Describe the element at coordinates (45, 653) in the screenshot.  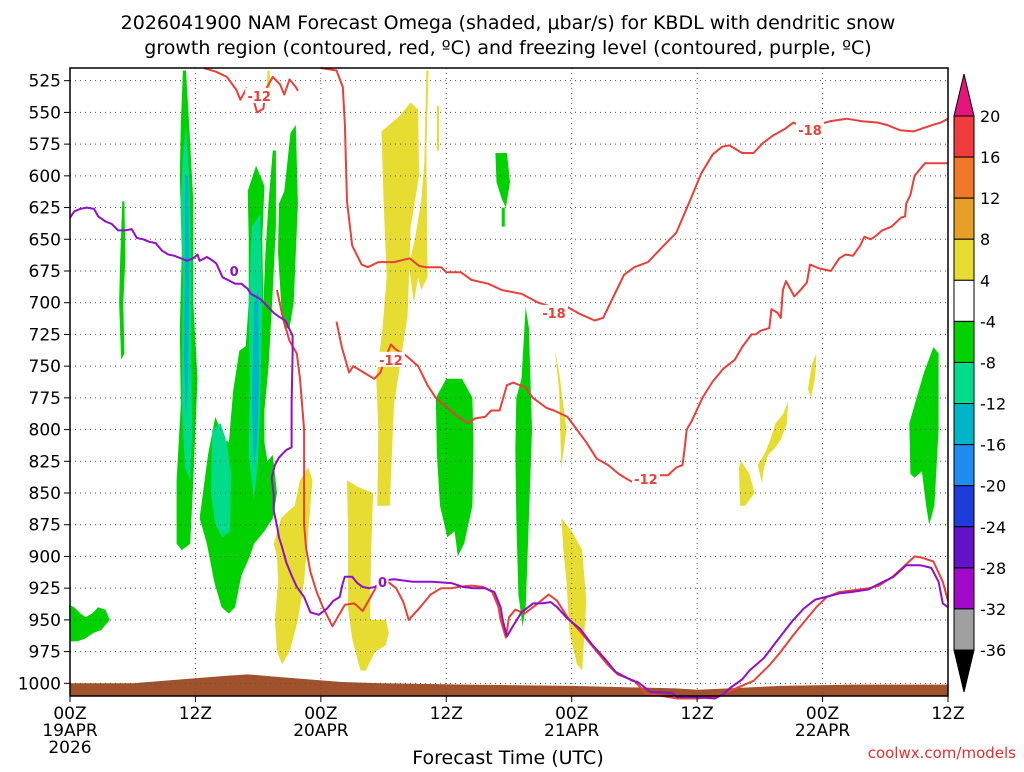
I see `y-tick-label: 975` at that location.